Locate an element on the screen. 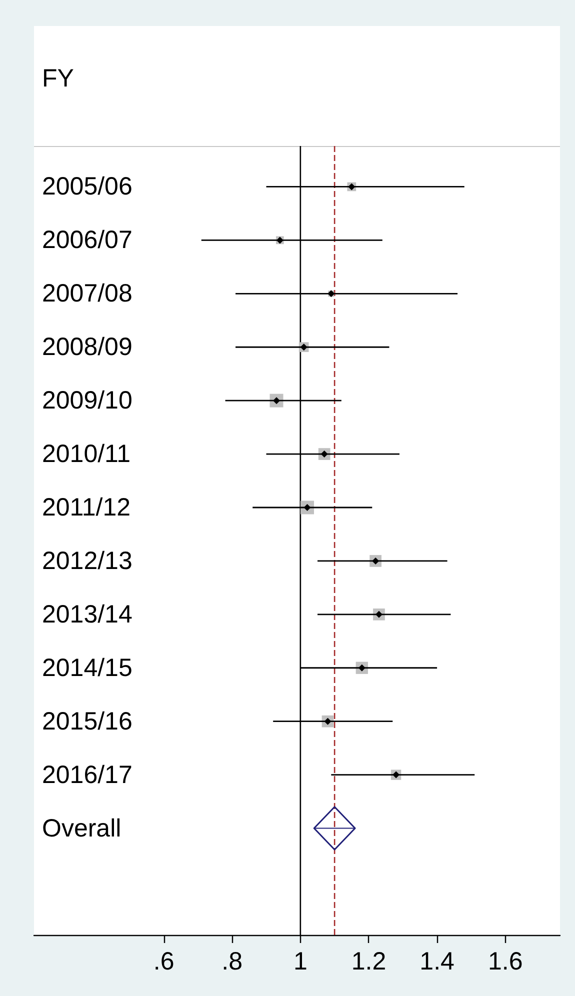 This screenshot has width=575, height=996. x-tick-label: 1 is located at coordinates (300, 962).